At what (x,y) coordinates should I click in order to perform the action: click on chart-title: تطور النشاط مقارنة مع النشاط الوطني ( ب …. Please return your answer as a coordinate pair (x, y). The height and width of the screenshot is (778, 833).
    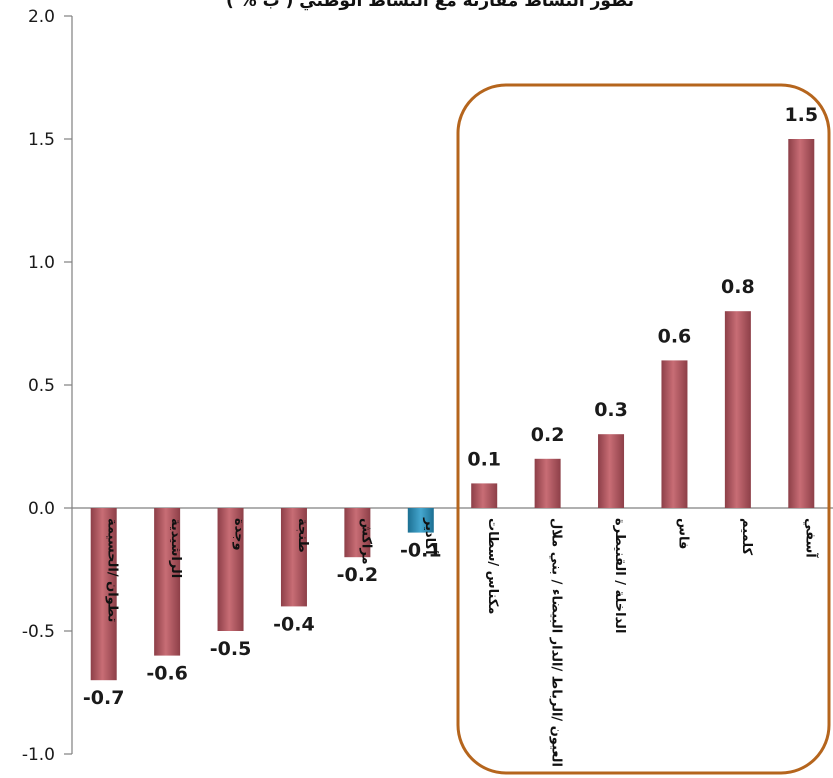
    Looking at the image, I should click on (430, 5).